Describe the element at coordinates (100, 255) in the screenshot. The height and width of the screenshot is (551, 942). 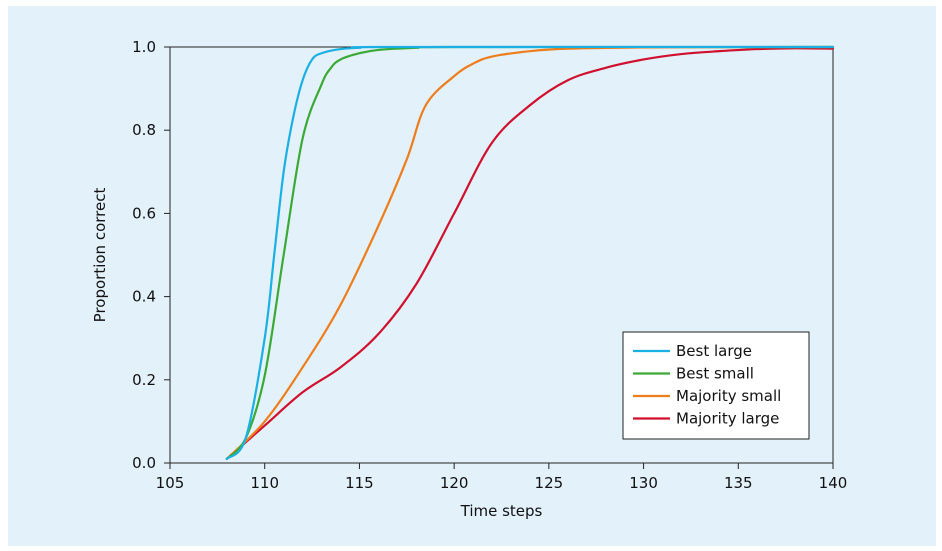
I see `y-axis-title: Proportion correct` at that location.